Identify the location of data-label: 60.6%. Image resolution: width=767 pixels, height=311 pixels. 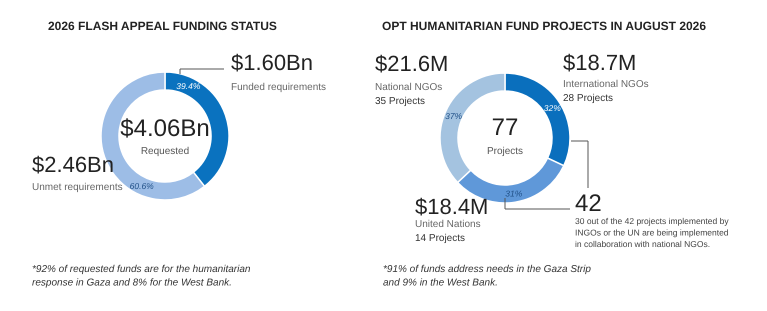
(142, 185).